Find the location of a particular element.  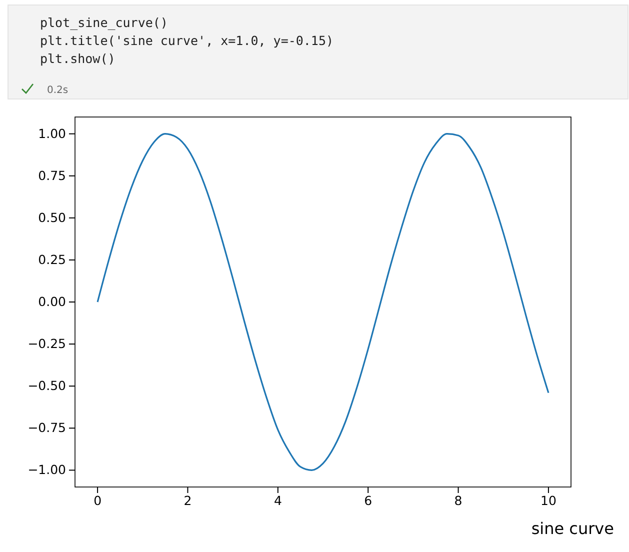

text: plt.show() is located at coordinates (78, 58).